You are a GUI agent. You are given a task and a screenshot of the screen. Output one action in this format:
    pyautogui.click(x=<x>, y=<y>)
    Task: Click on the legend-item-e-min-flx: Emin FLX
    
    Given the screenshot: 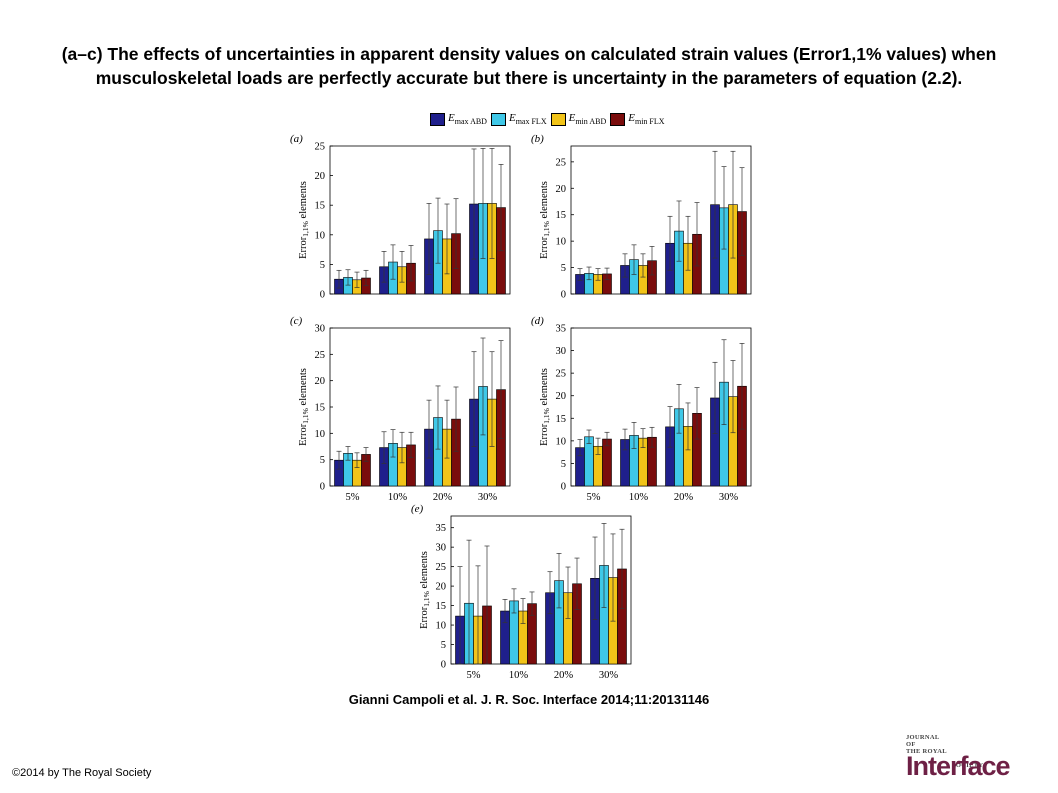 What is the action you would take?
    pyautogui.click(x=637, y=119)
    